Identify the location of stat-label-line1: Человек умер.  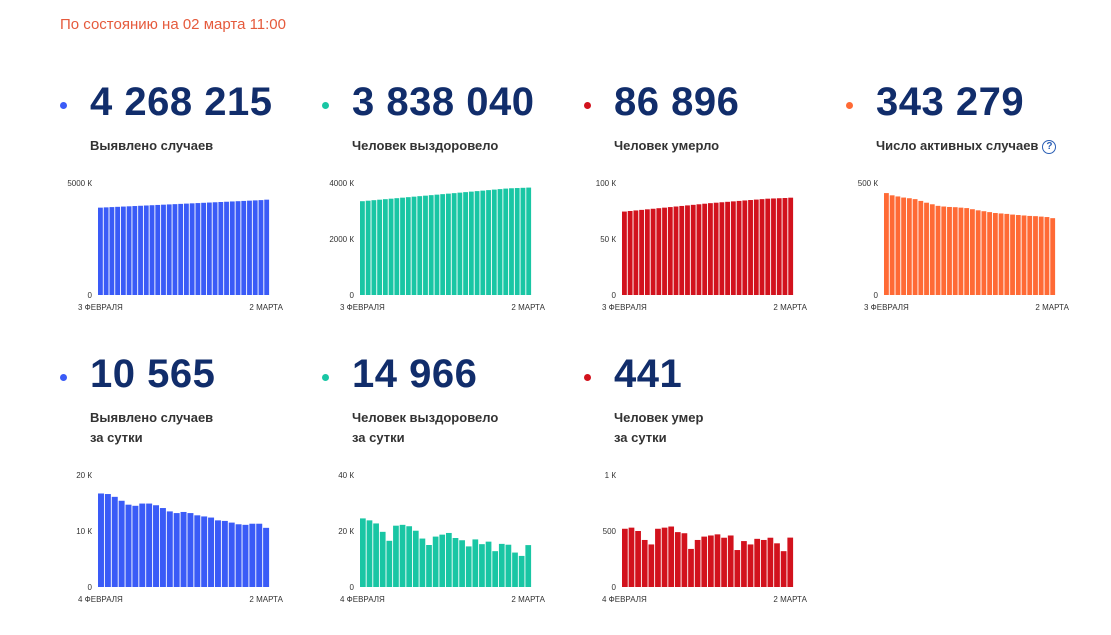
(659, 417).